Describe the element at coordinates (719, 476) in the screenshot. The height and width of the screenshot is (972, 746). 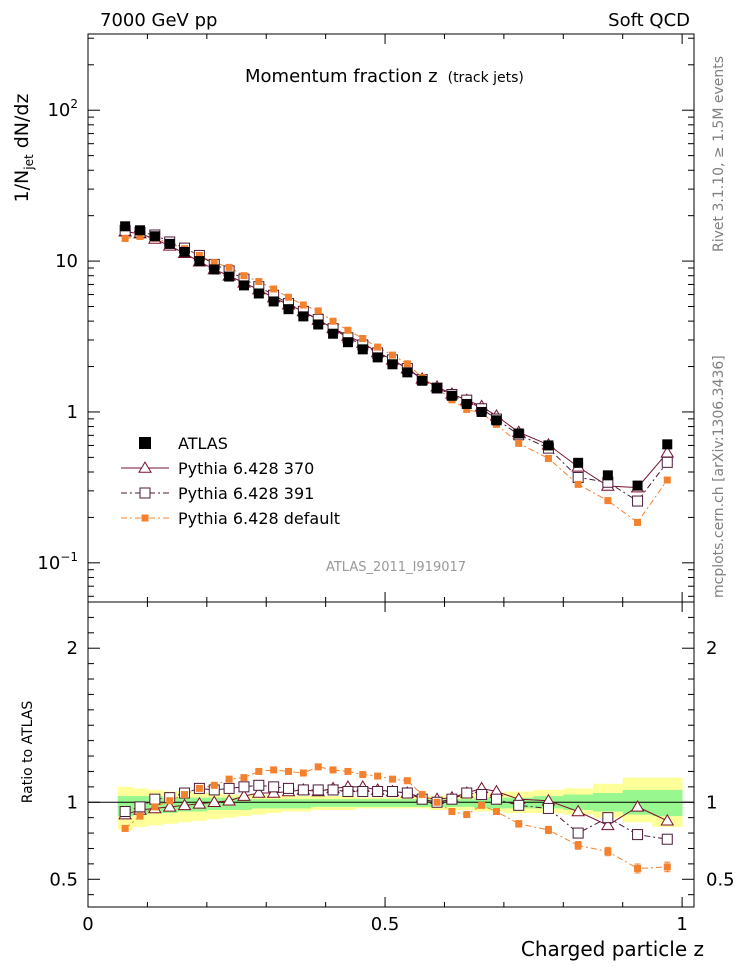
I see `source-label: mcplots.cern.ch [arXiv:1306.3436]` at that location.